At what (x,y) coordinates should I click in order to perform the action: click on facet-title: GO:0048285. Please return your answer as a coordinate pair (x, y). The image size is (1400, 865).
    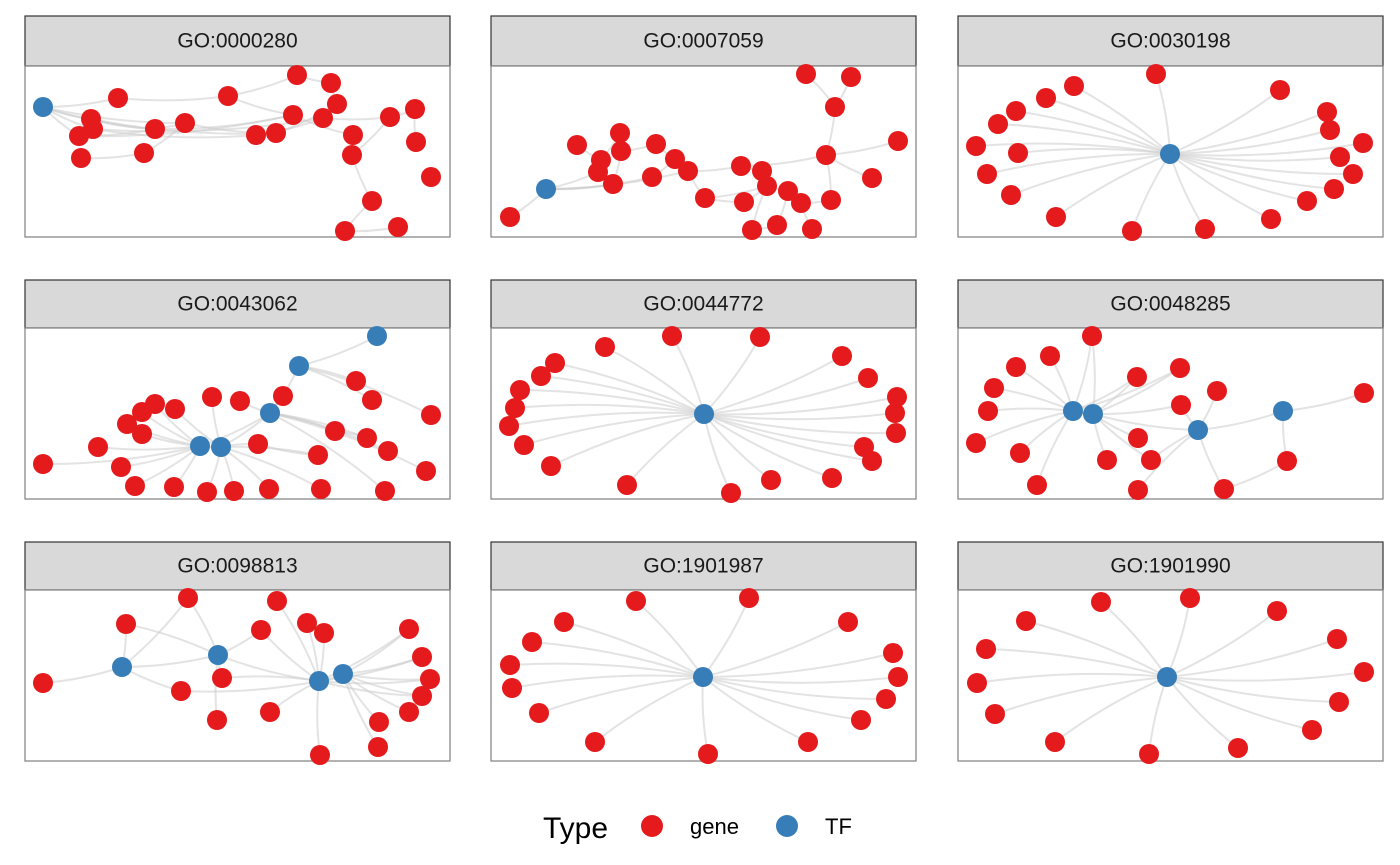
    Looking at the image, I should click on (1170, 304).